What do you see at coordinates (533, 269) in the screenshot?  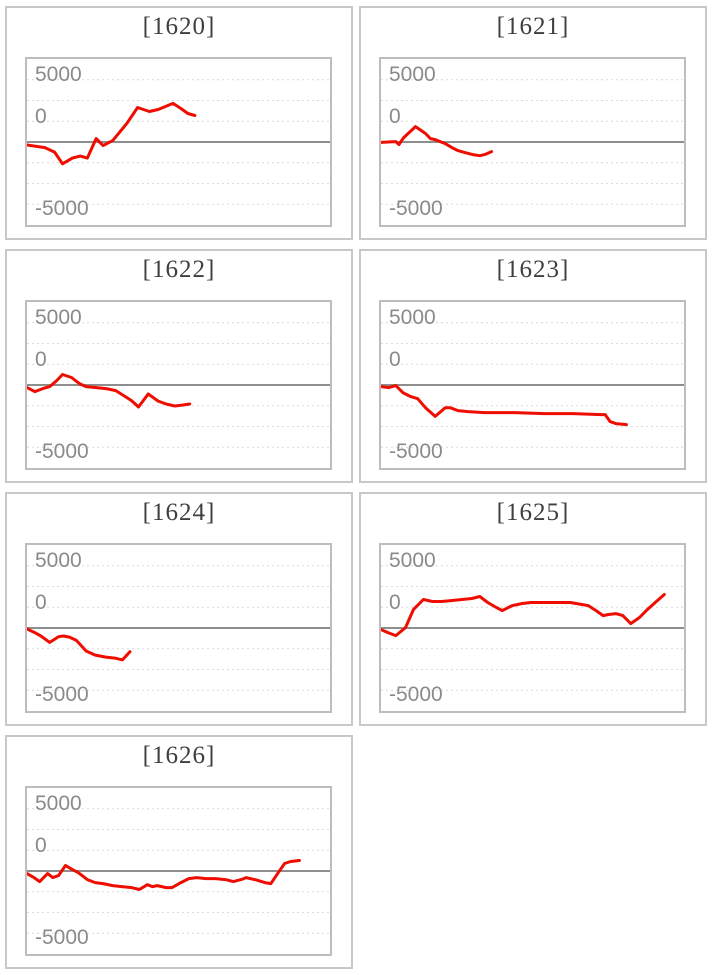 I see `chart-title: [1623]` at bounding box center [533, 269].